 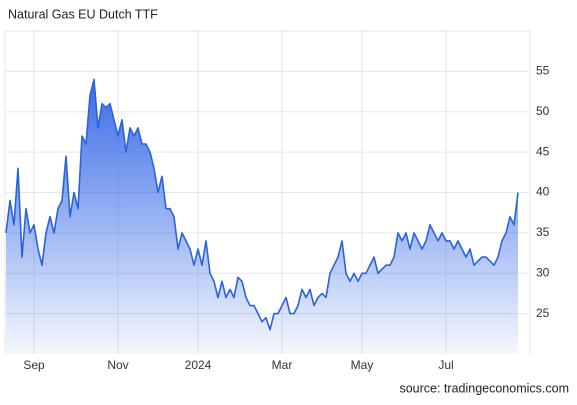 I want to click on source: source: tradingeconomics.com, so click(x=484, y=388).